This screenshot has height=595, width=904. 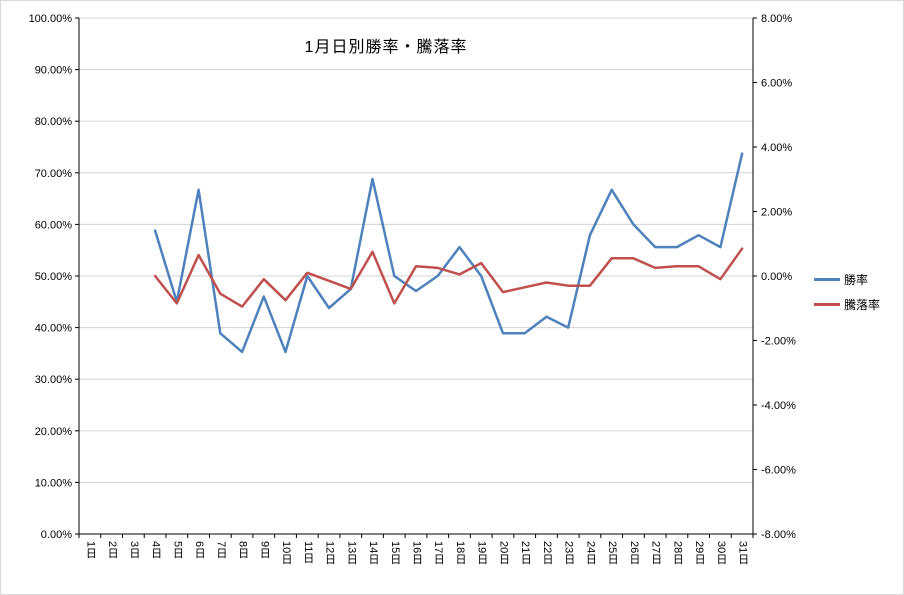 What do you see at coordinates (54, 122) in the screenshot?
I see `svg-text: 80.00%` at bounding box center [54, 122].